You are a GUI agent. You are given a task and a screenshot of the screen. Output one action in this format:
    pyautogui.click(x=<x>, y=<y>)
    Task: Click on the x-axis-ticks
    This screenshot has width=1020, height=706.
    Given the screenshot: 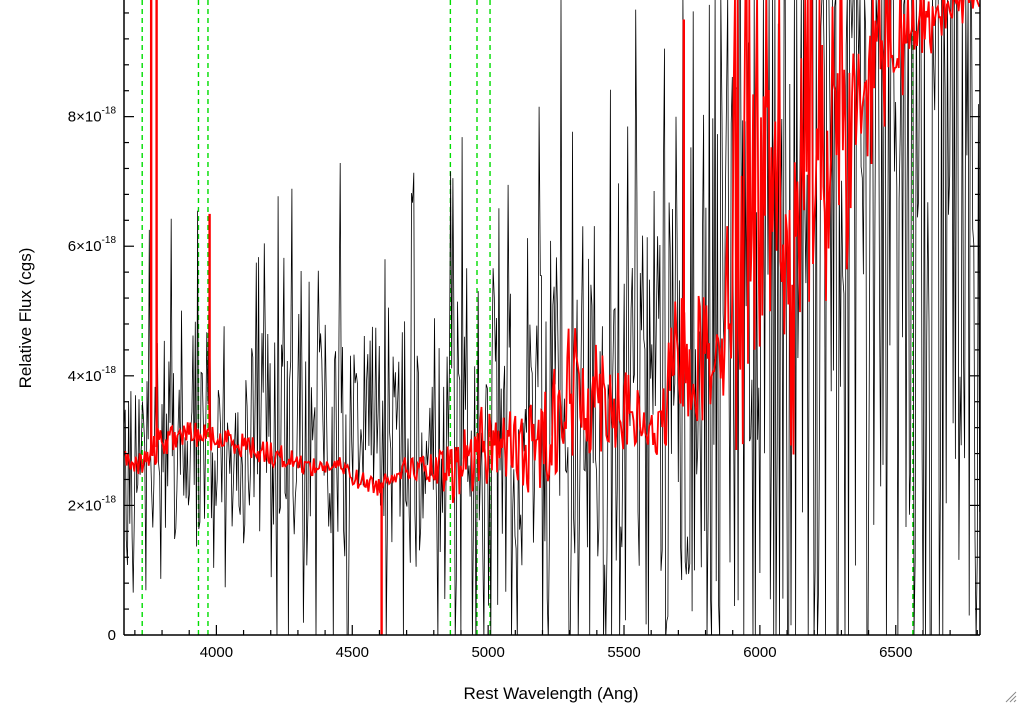 What is the action you would take?
    pyautogui.click(x=556, y=630)
    